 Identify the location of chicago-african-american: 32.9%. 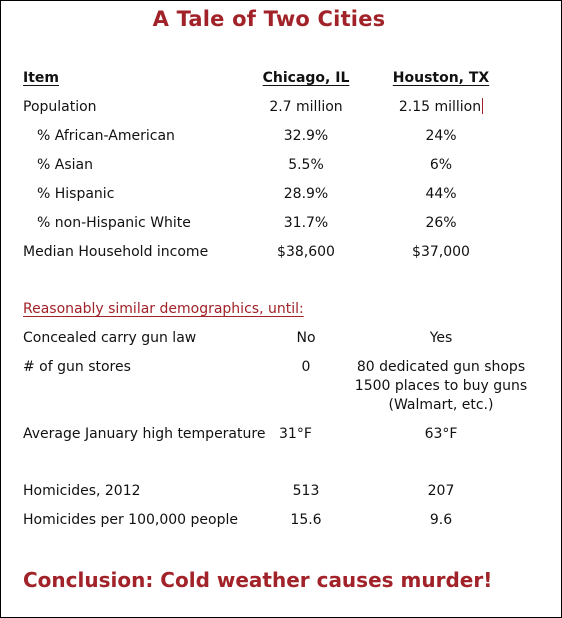
(306, 136).